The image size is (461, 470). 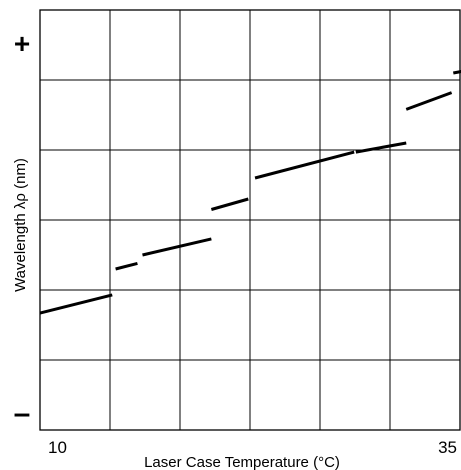 What do you see at coordinates (20, 225) in the screenshot?
I see `y-axis-label: Wavelength λρ (nm)` at bounding box center [20, 225].